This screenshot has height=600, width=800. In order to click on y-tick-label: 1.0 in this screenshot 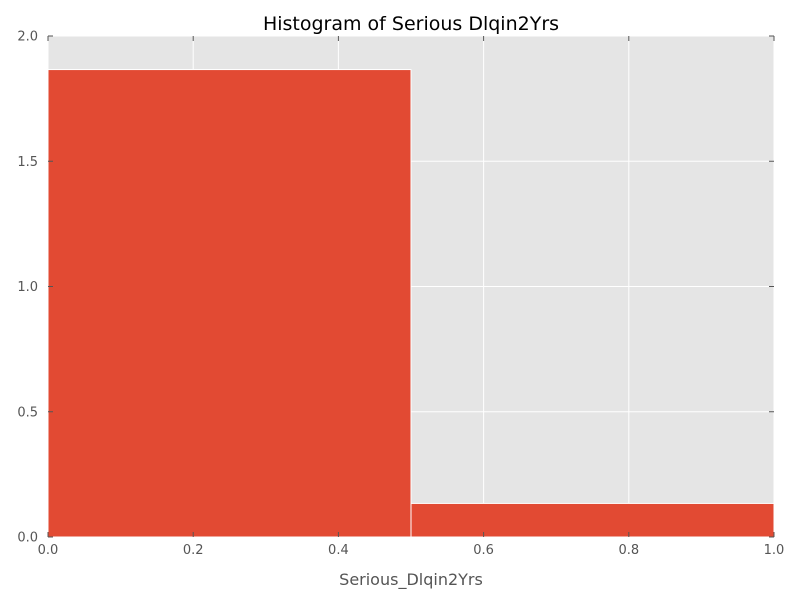, I will do `click(27, 287)`.